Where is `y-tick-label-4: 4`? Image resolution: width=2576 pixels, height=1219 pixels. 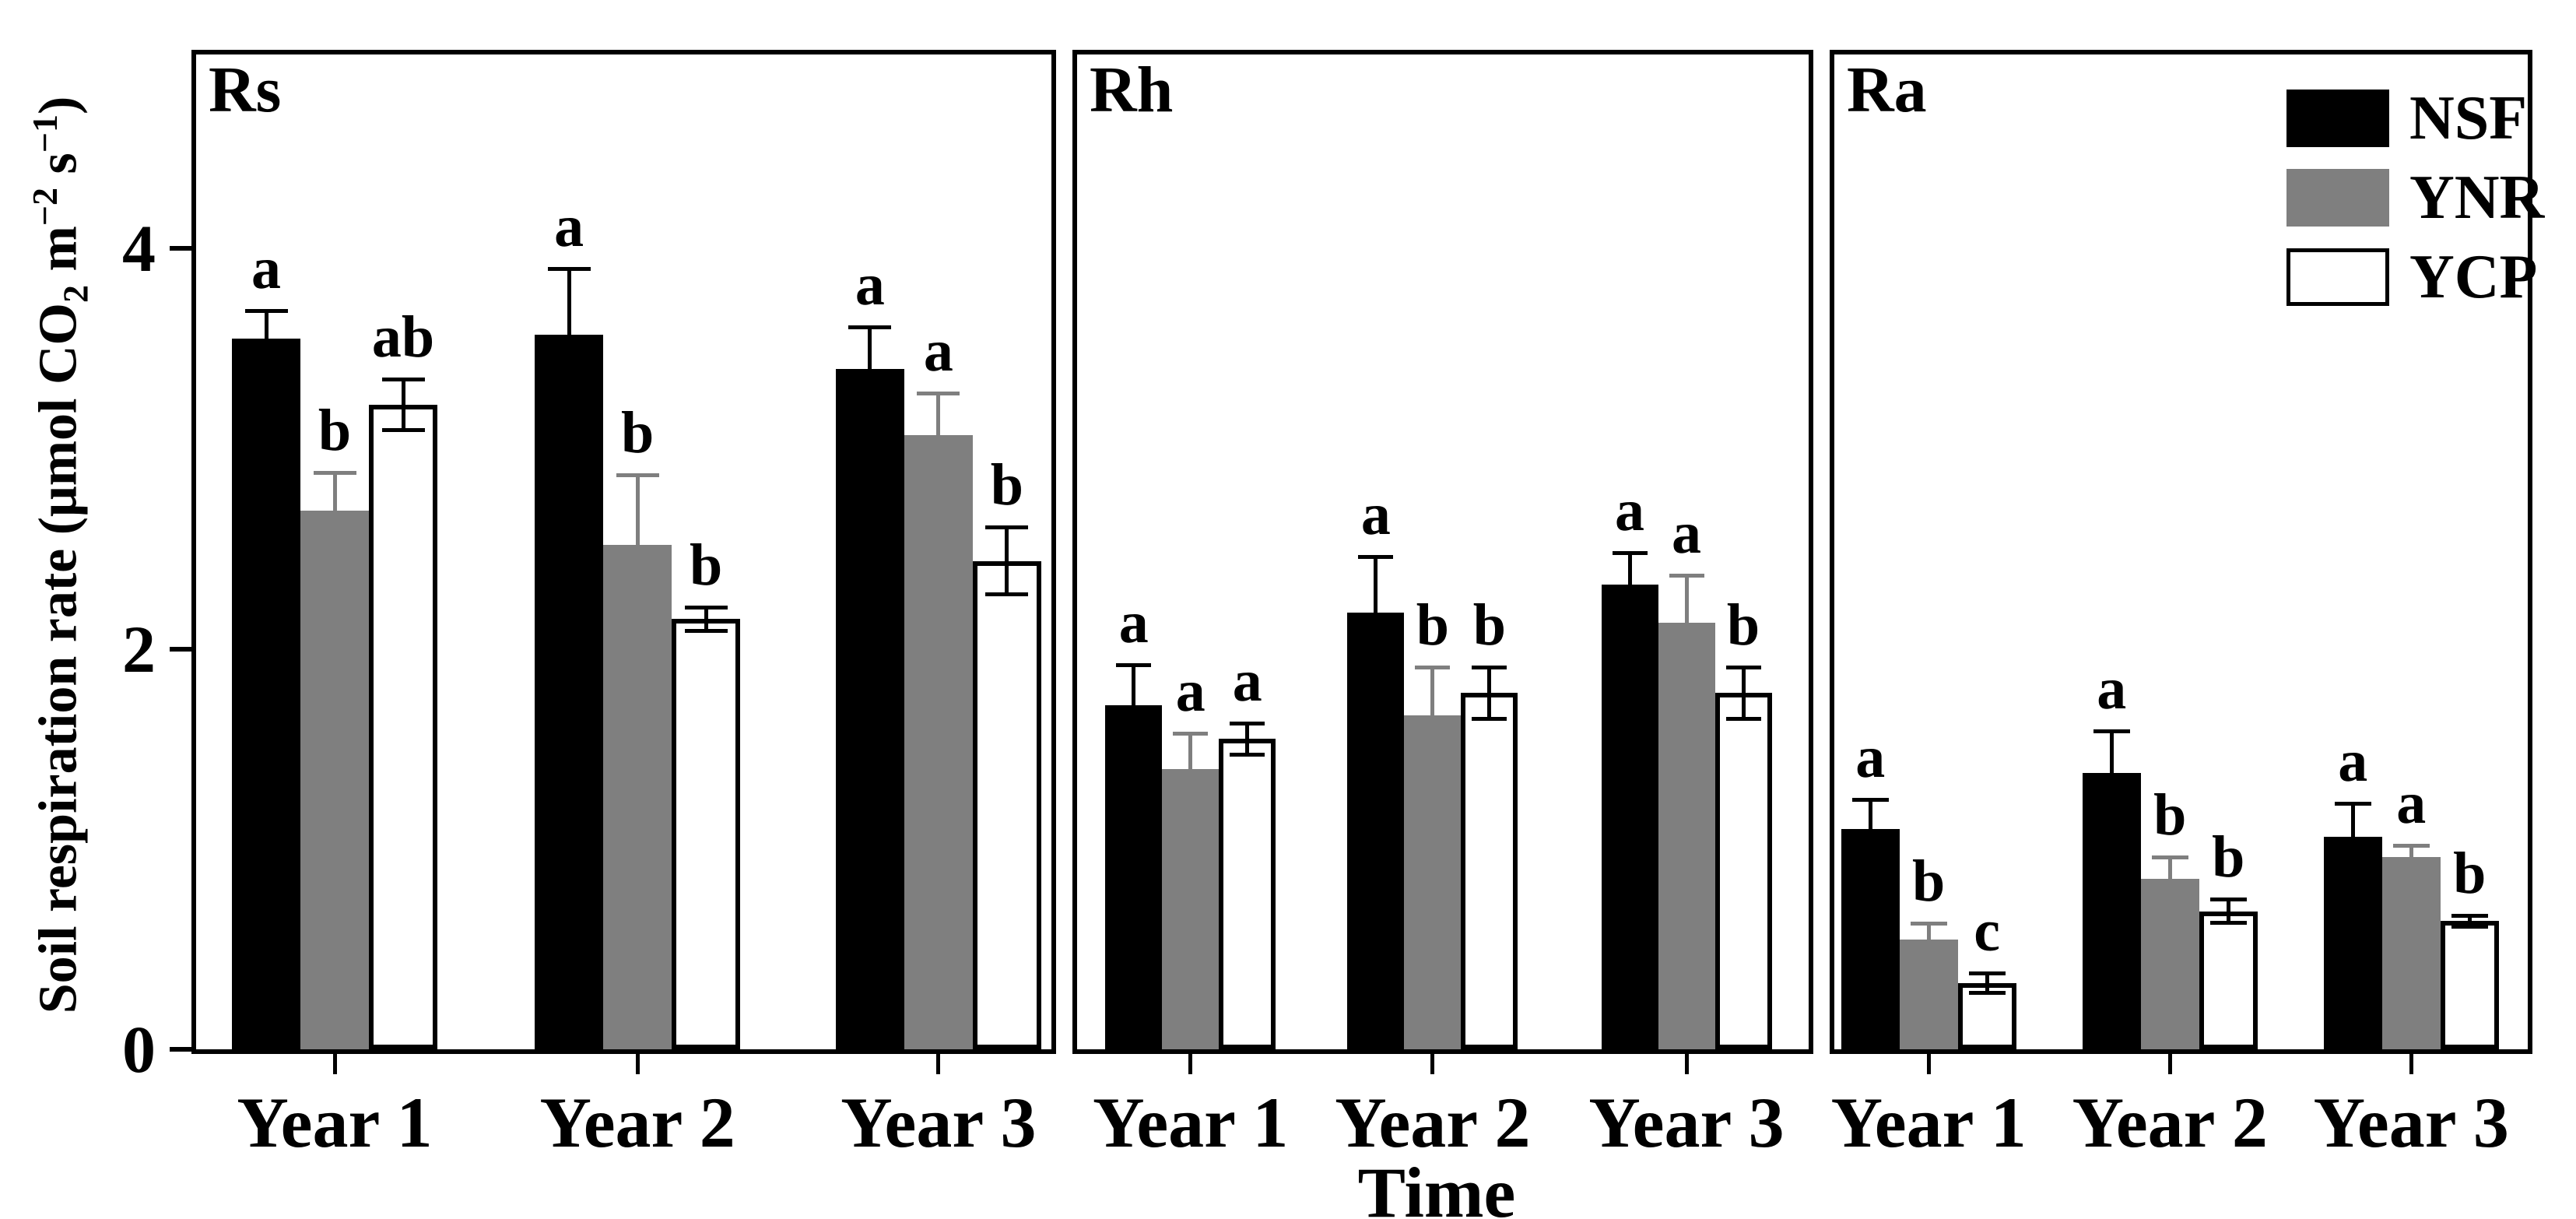 y-tick-label-4: 4 is located at coordinates (139, 248).